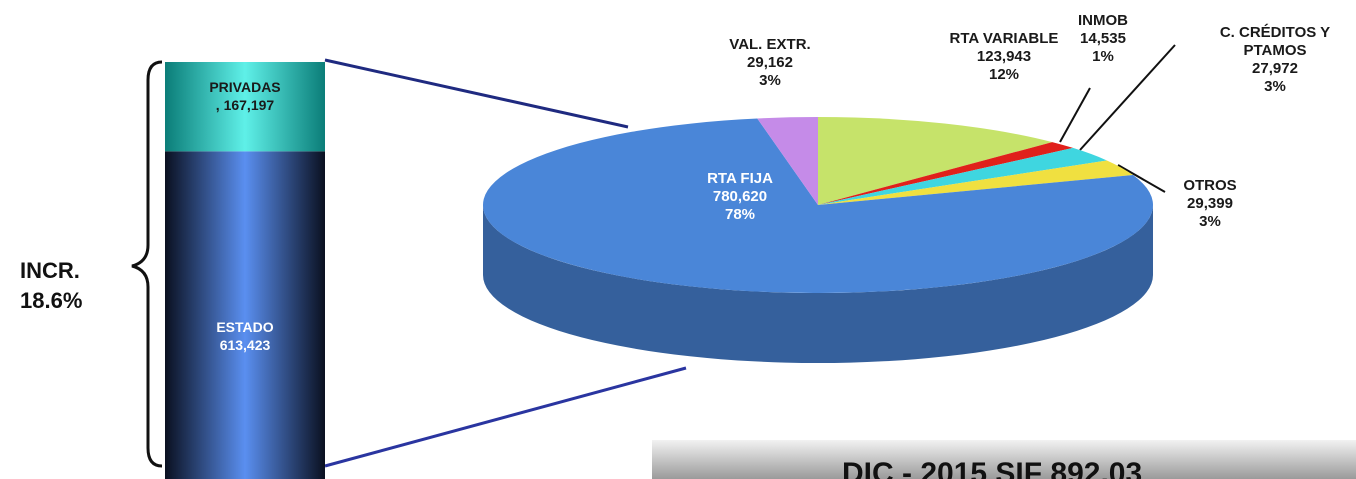  Describe the element at coordinates (244, 336) in the screenshot. I see `bar-label: ESTADO 613,423` at that location.